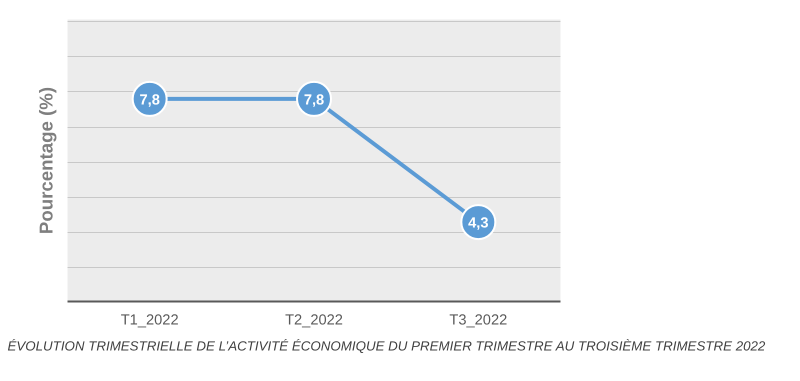 The image size is (800, 381). What do you see at coordinates (478, 224) in the screenshot?
I see `data-label: 4,3` at bounding box center [478, 224].